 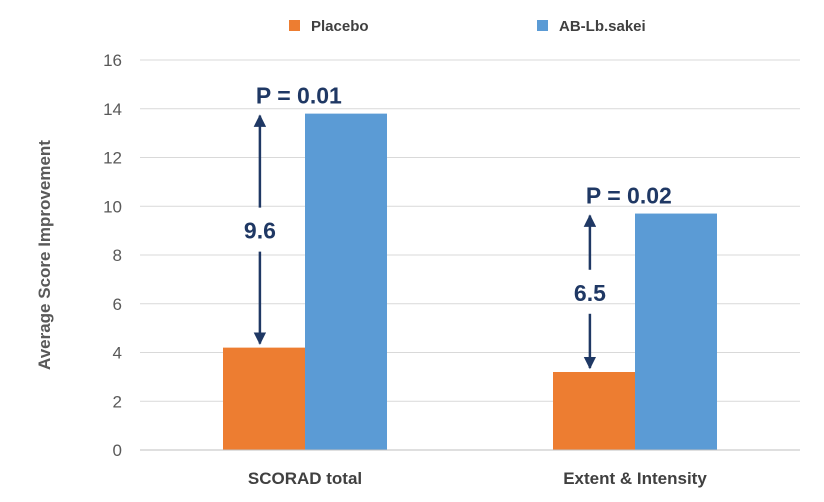 I want to click on difference-label-1: 6.5, so click(x=590, y=293).